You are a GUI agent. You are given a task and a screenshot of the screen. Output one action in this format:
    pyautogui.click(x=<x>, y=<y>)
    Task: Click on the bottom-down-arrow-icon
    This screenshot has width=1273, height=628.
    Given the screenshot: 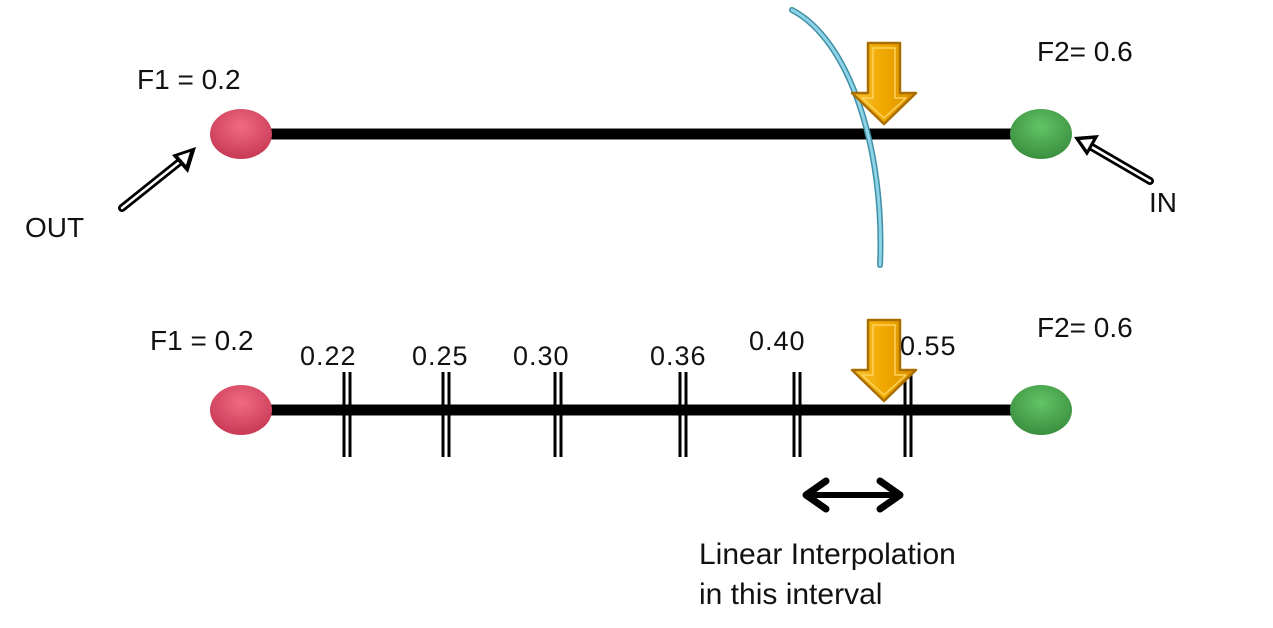 What is the action you would take?
    pyautogui.click(x=884, y=360)
    